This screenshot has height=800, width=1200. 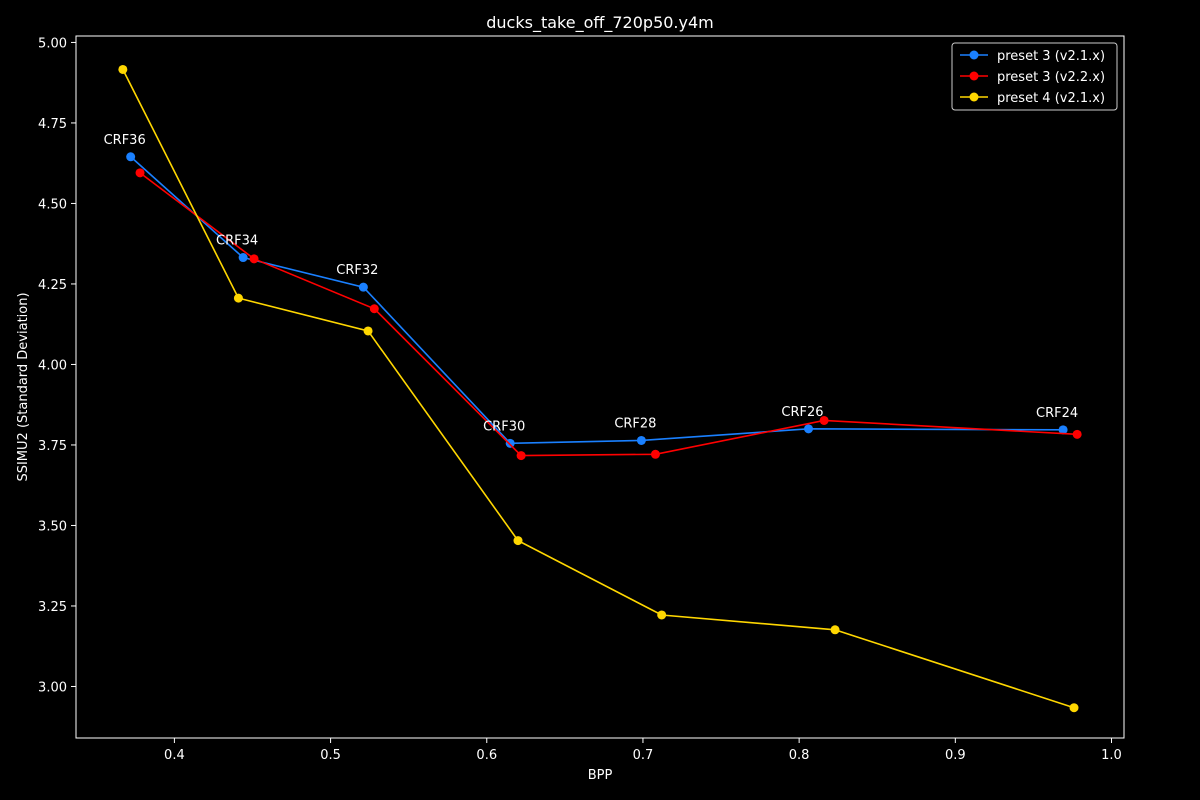 I want to click on y-tick-label: 4.75, so click(x=52, y=124).